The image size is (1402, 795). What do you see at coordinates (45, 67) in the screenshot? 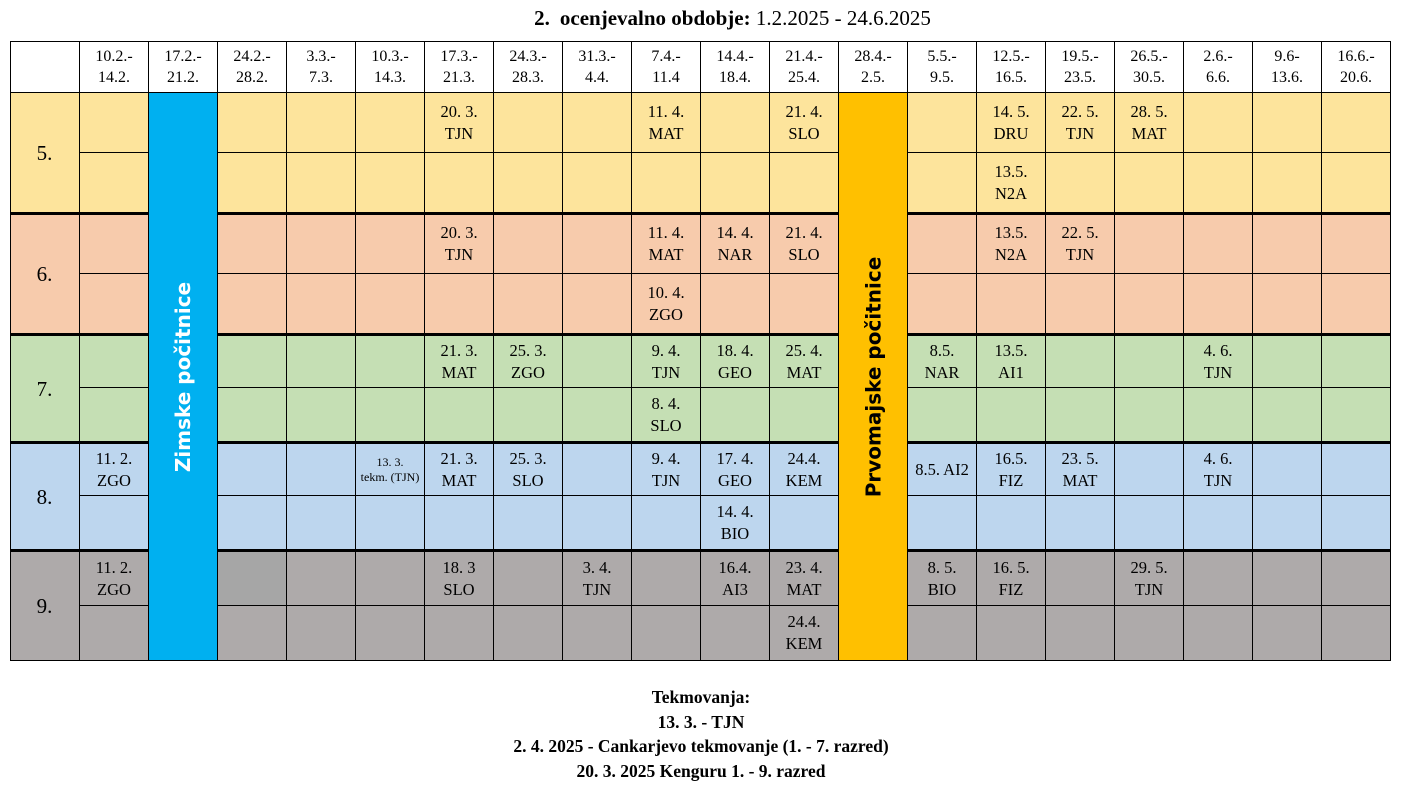
I see `header-corner` at bounding box center [45, 67].